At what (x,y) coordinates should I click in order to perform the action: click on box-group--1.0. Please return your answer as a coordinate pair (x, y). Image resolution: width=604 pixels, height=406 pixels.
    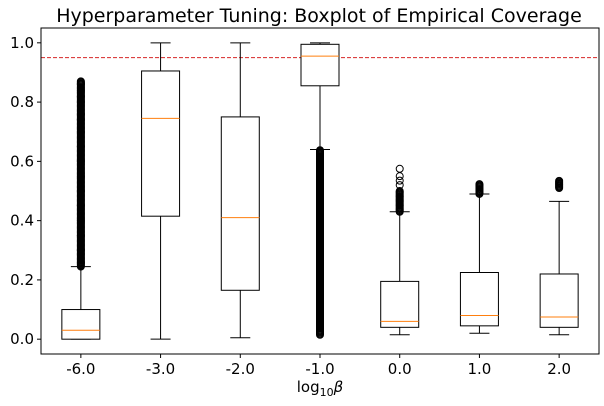
    Looking at the image, I should click on (320, 190).